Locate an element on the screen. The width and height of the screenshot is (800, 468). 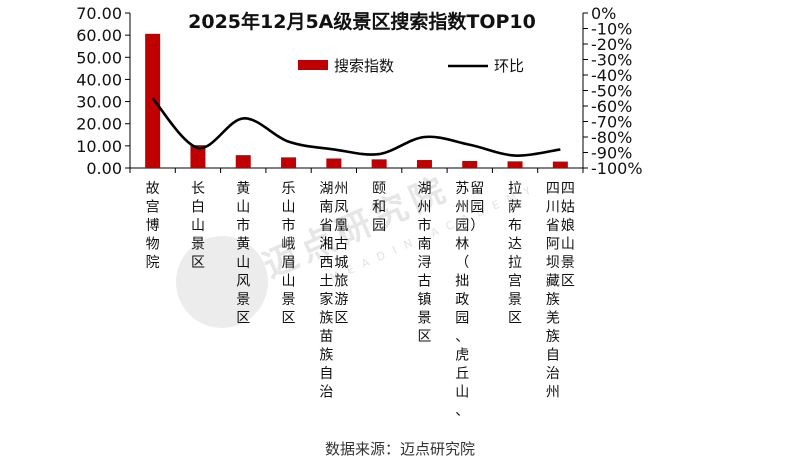
watermark-logo is located at coordinates (222, 282).